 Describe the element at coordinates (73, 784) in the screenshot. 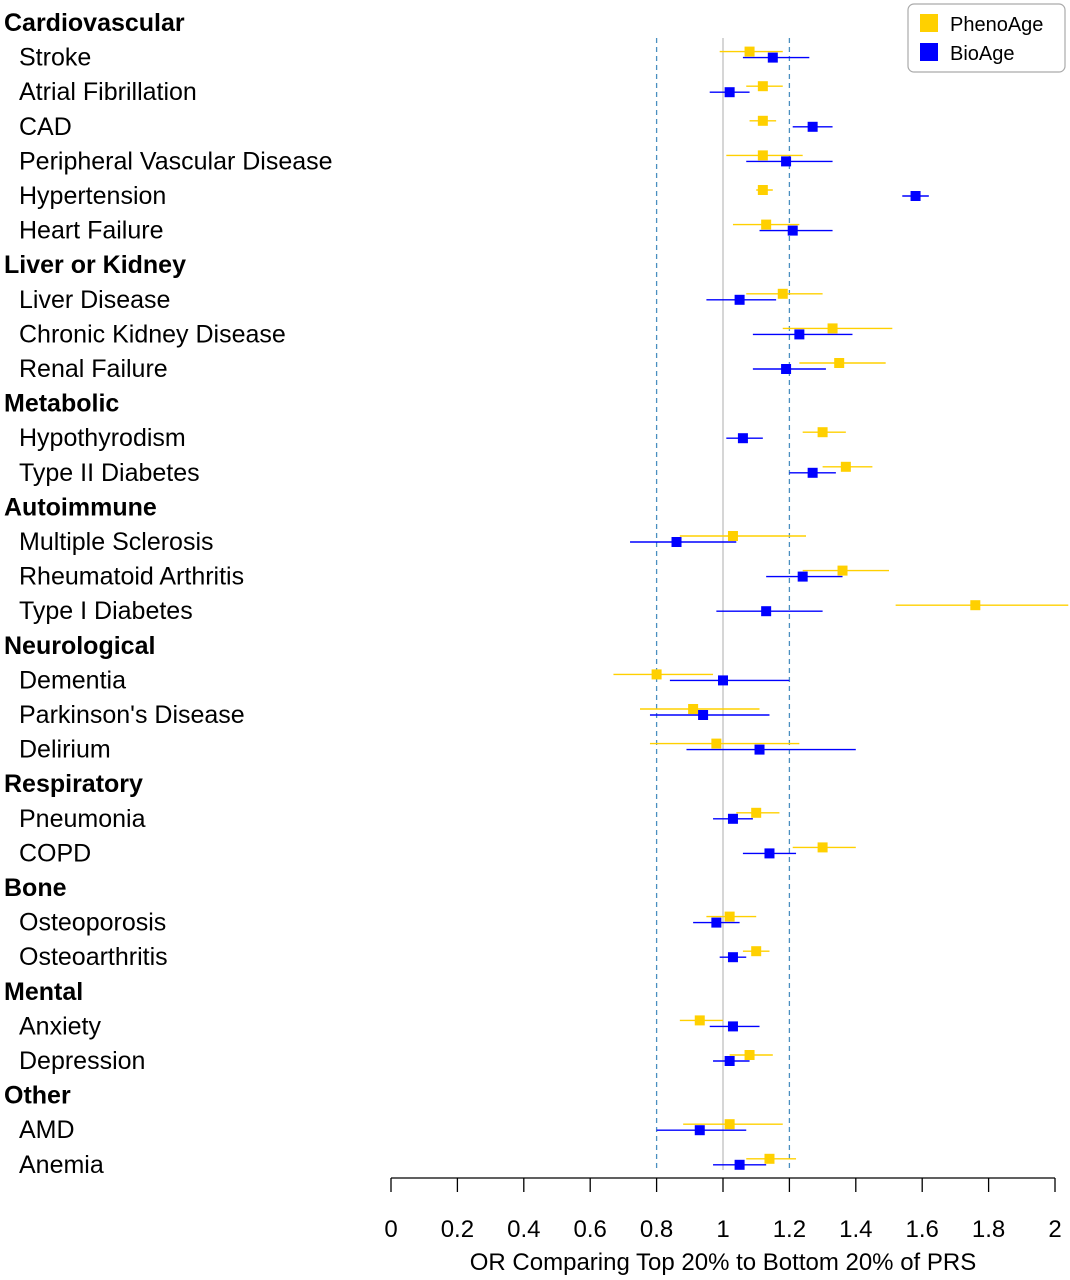

I see `group-label-5: Respiratory` at that location.